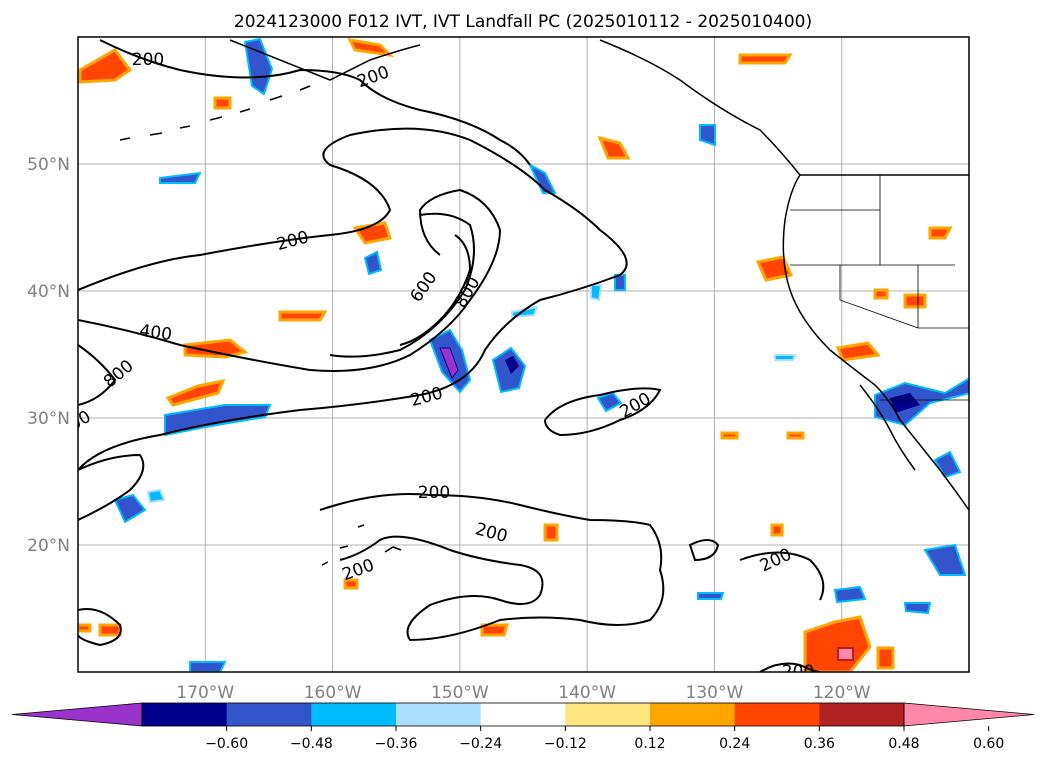  Describe the element at coordinates (97, 375) in the screenshot. I see `ivt-contour-800-left` at that location.